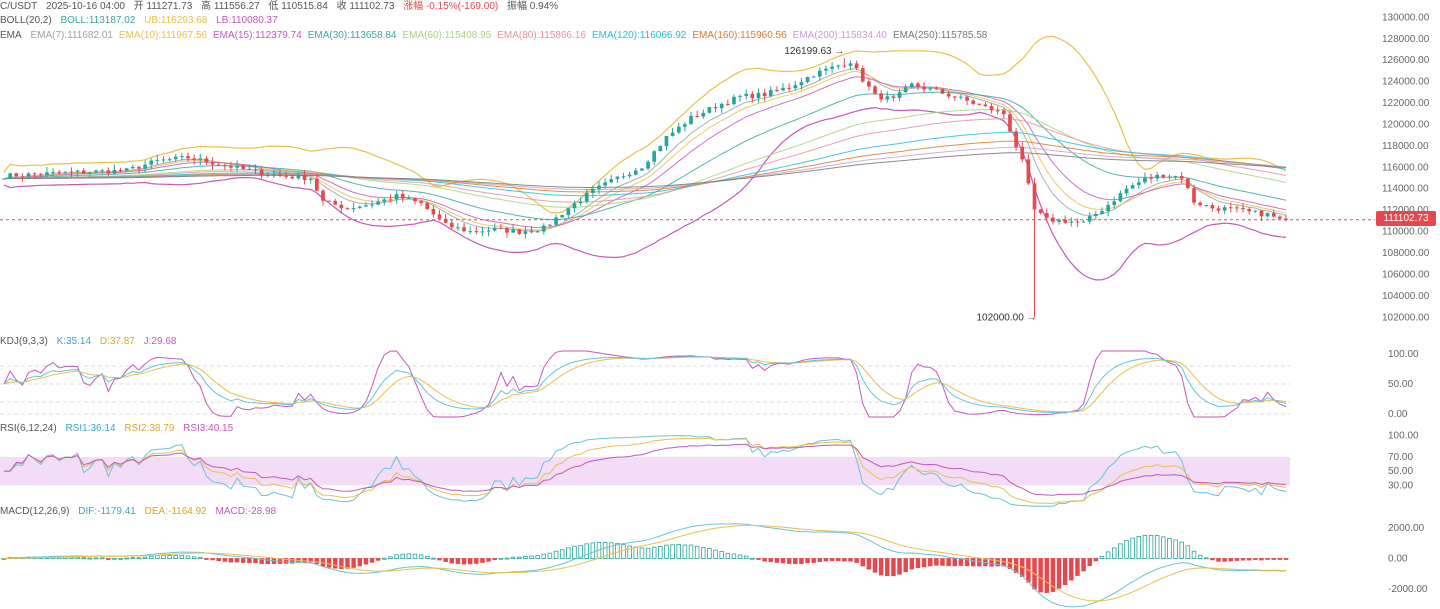  I want to click on price-tick-label: 114000.00, so click(1405, 189).